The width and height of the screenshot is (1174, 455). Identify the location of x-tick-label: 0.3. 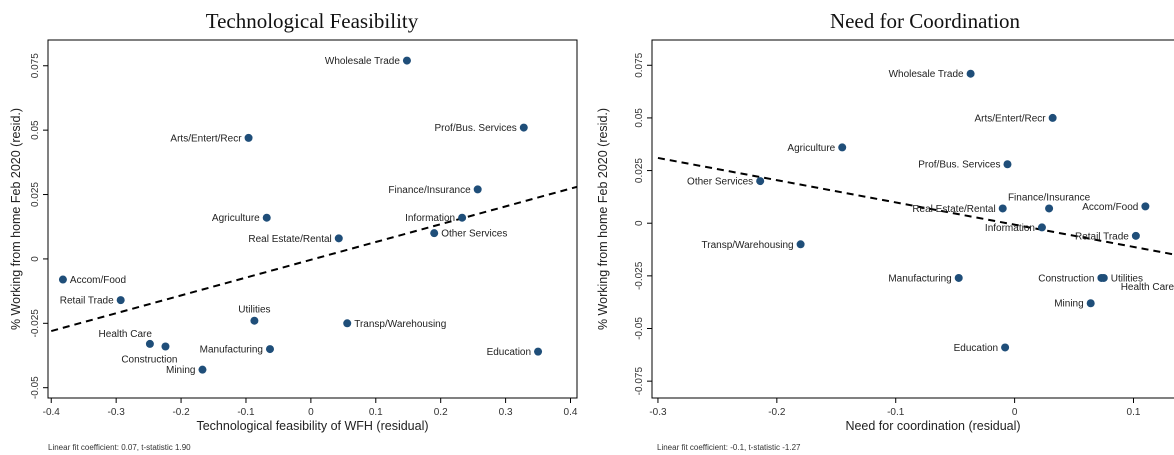
(506, 412).